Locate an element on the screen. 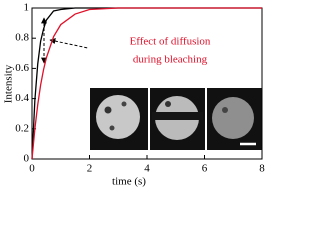 The image size is (320, 240). y-tick-label: 0.4 is located at coordinates (22, 98).